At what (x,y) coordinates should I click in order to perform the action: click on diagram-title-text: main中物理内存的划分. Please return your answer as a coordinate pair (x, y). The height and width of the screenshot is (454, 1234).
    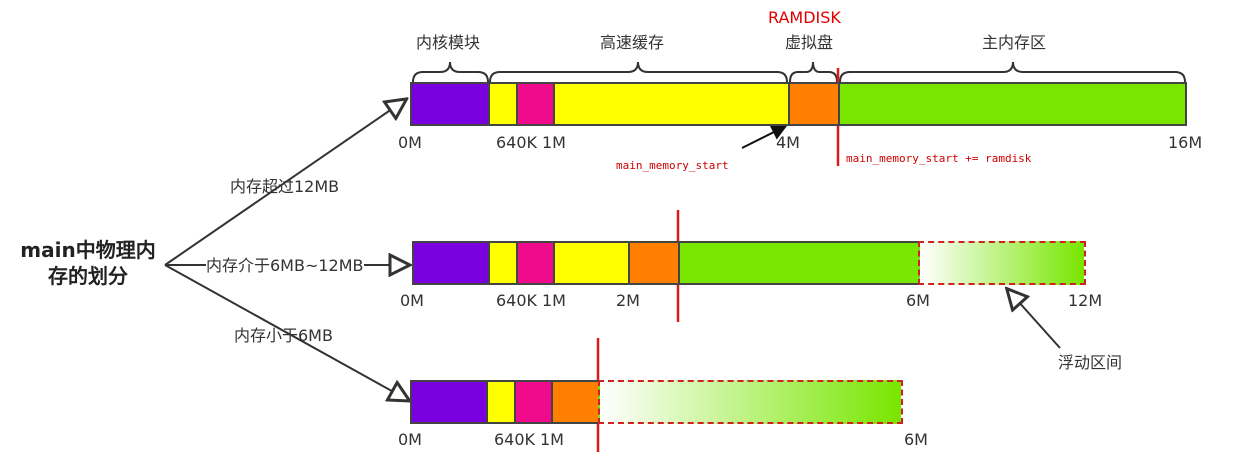
    Looking at the image, I should click on (88, 263).